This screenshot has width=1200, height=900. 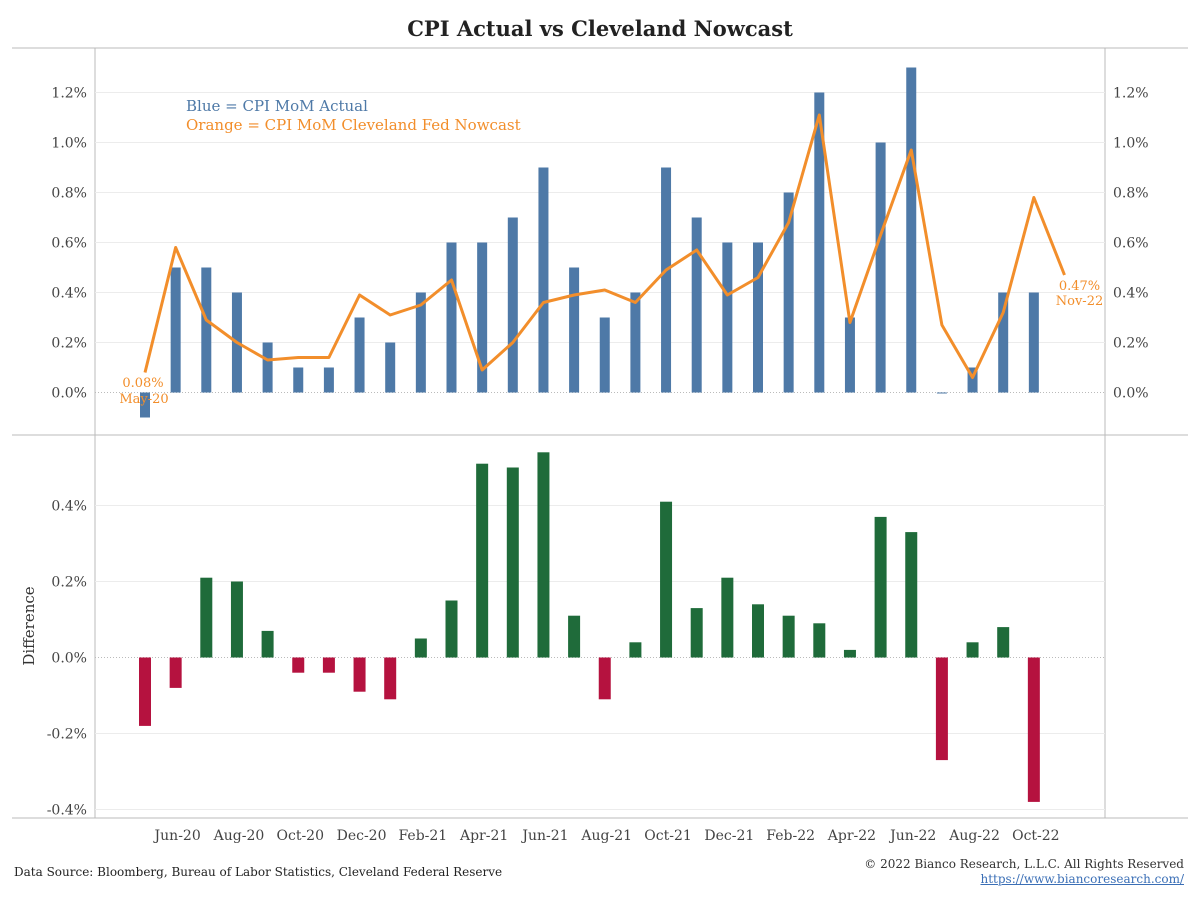 What do you see at coordinates (29, 625) in the screenshot?
I see `difference-axis-label: Difference` at bounding box center [29, 625].